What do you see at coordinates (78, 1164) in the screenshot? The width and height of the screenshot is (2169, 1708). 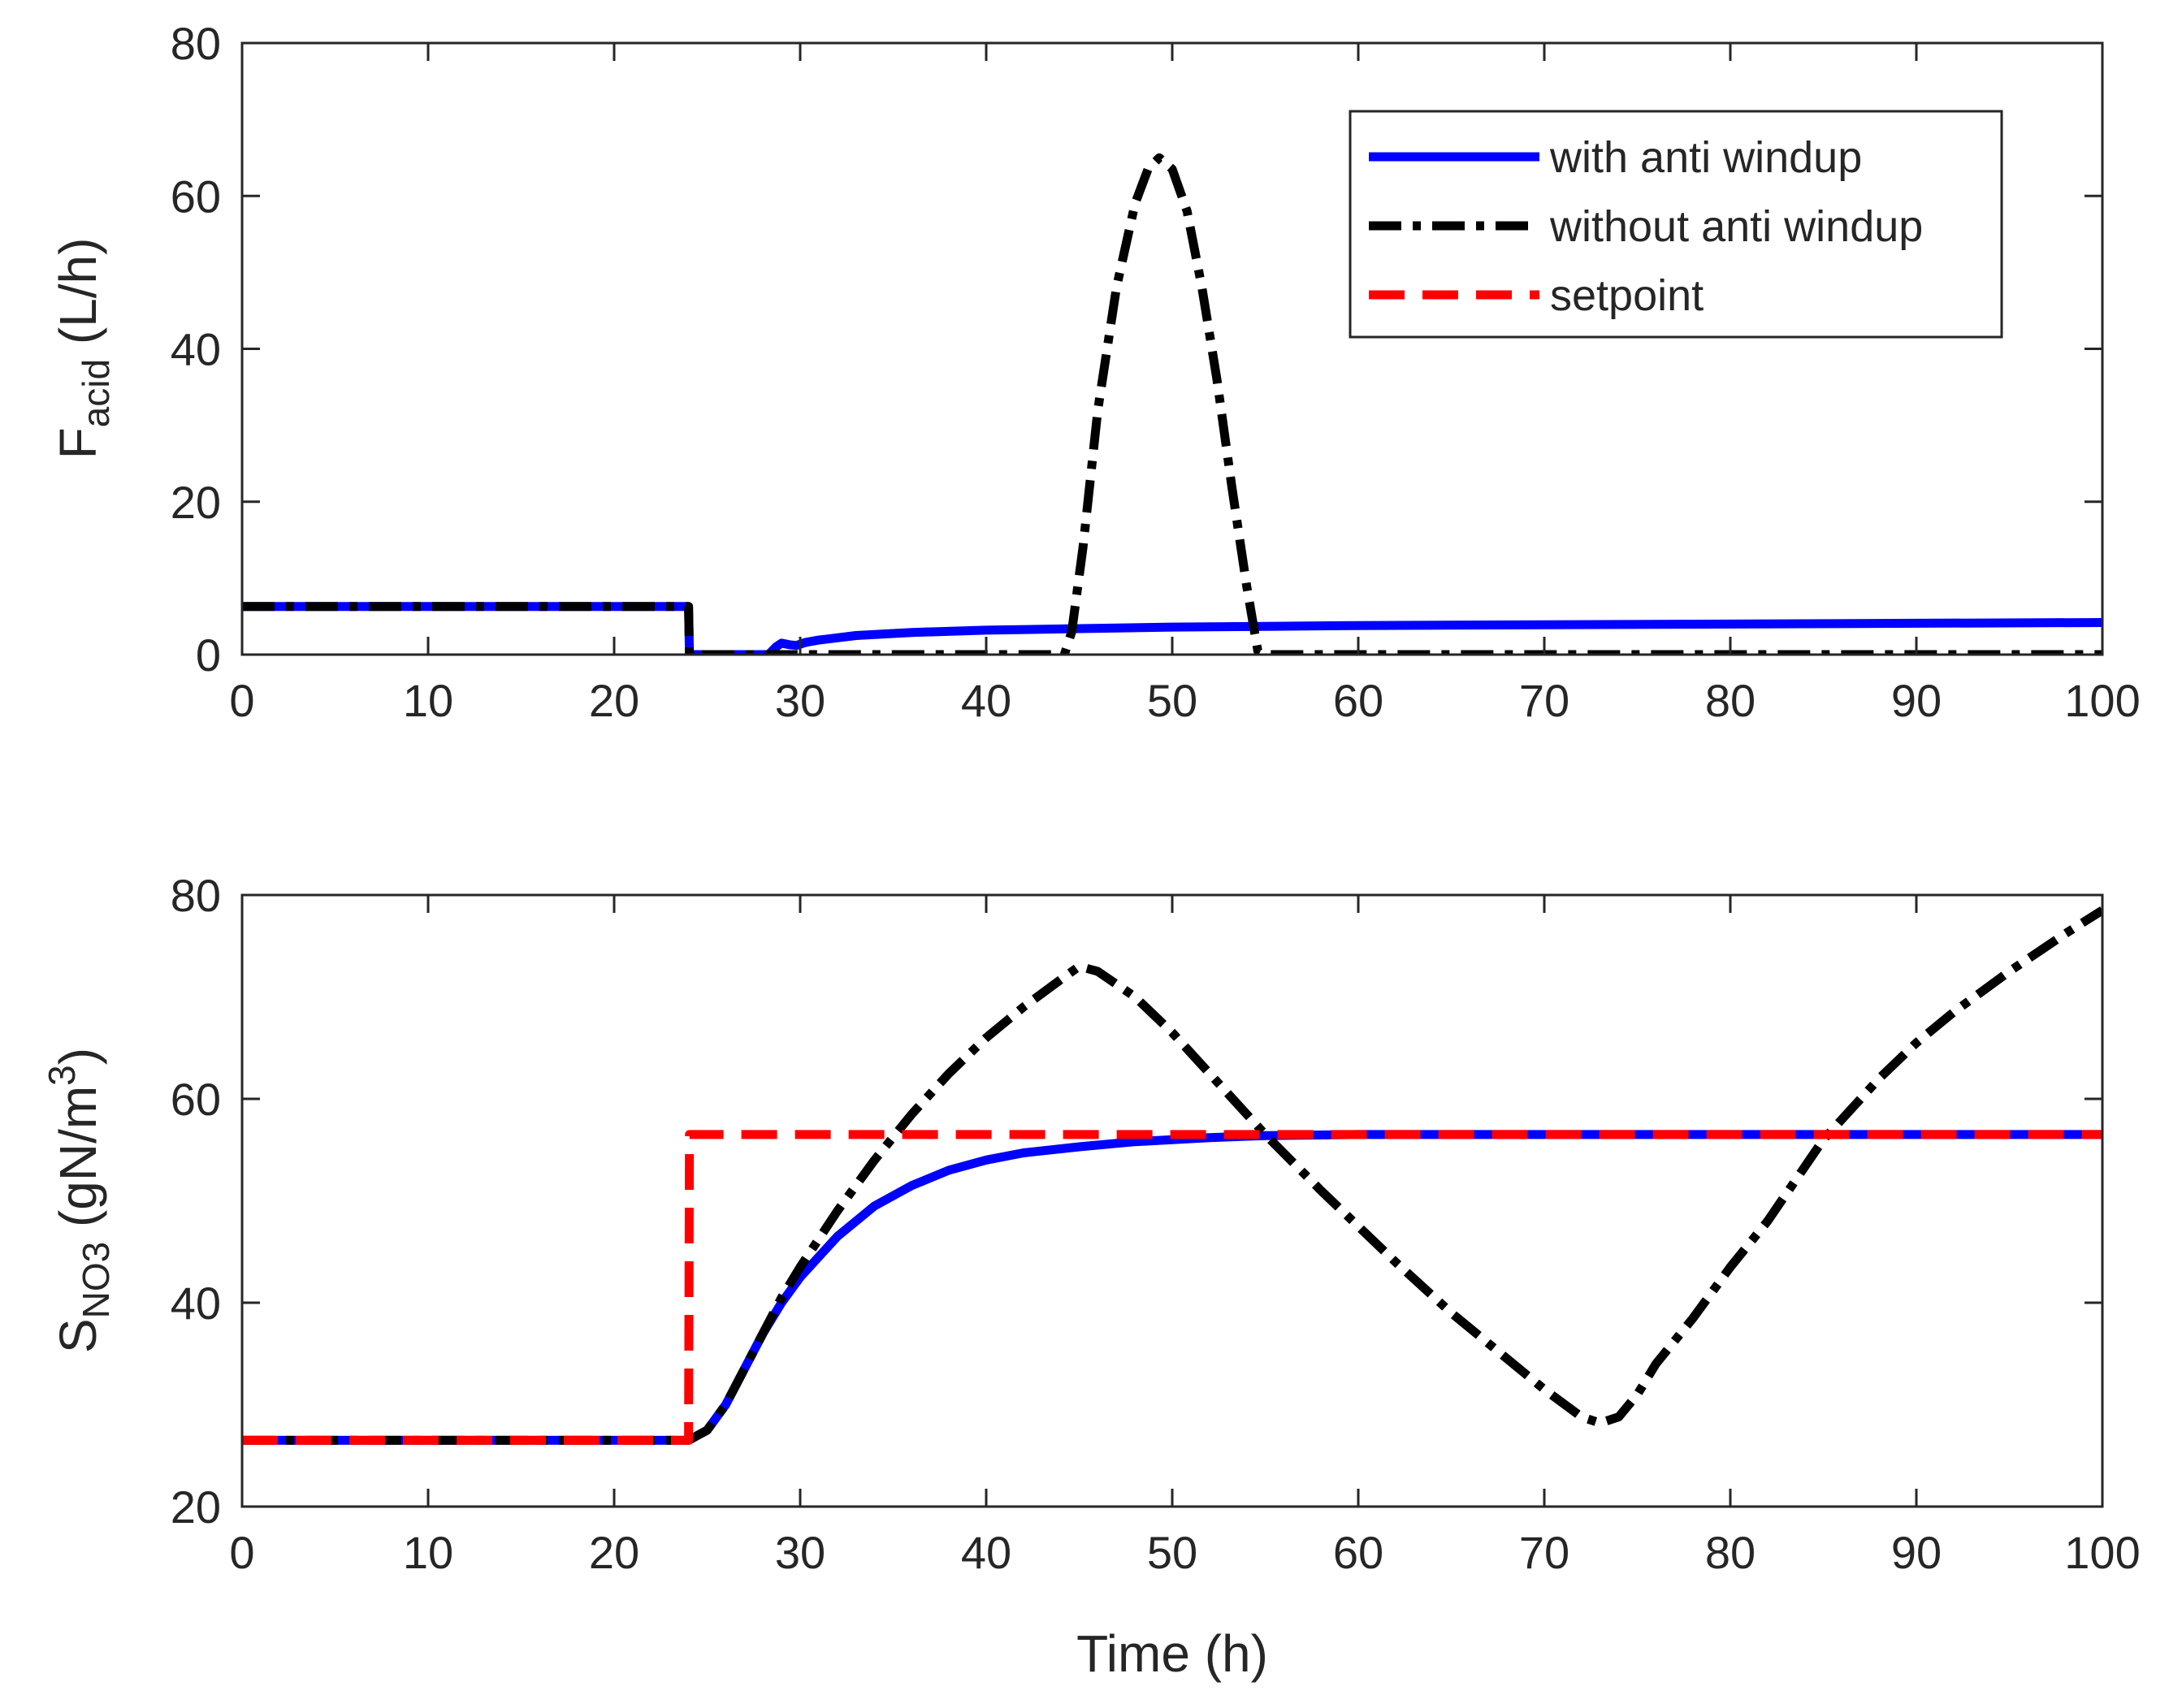 I see `bottom-y-label-units: (gN/m` at bounding box center [78, 1164].